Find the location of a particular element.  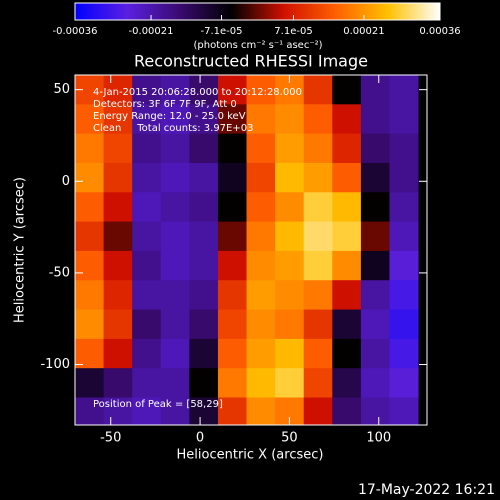

footer-date: 17-May-2022 16:21 is located at coordinates (426, 490).